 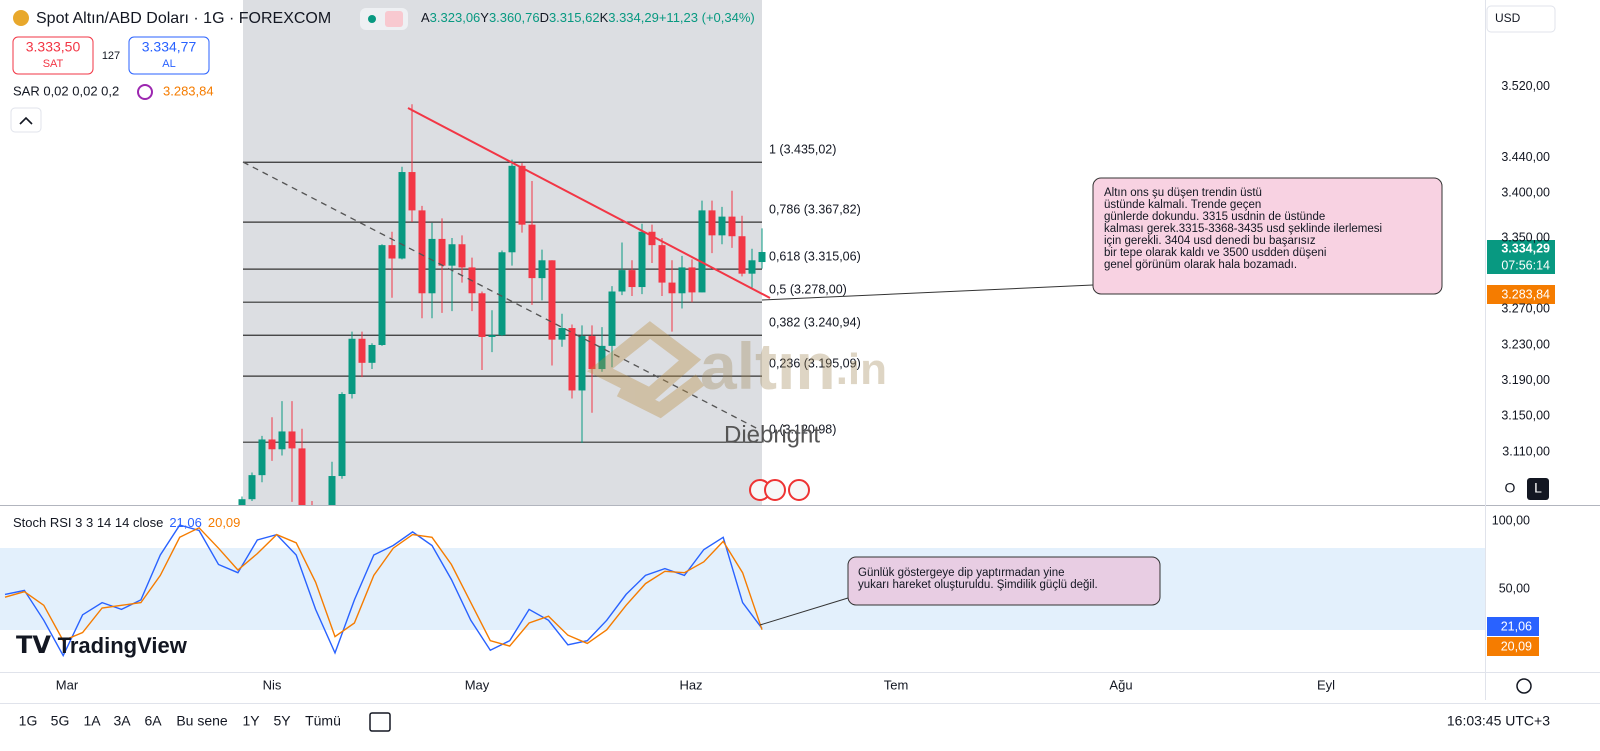 I want to click on range-button: 6A, so click(x=153, y=721).